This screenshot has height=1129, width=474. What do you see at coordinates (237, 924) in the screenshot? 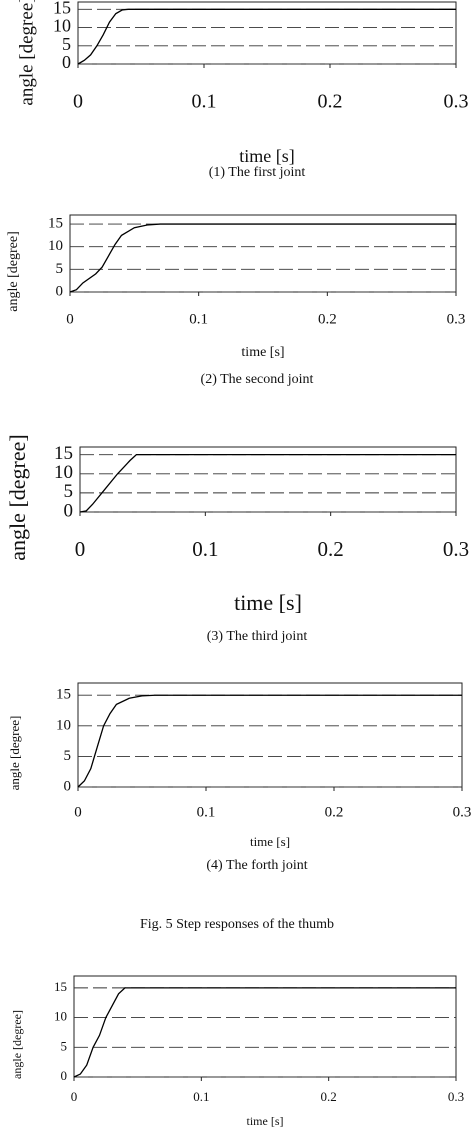
I see `figure-caption: Fig. 5 Step responses of the thumb` at bounding box center [237, 924].